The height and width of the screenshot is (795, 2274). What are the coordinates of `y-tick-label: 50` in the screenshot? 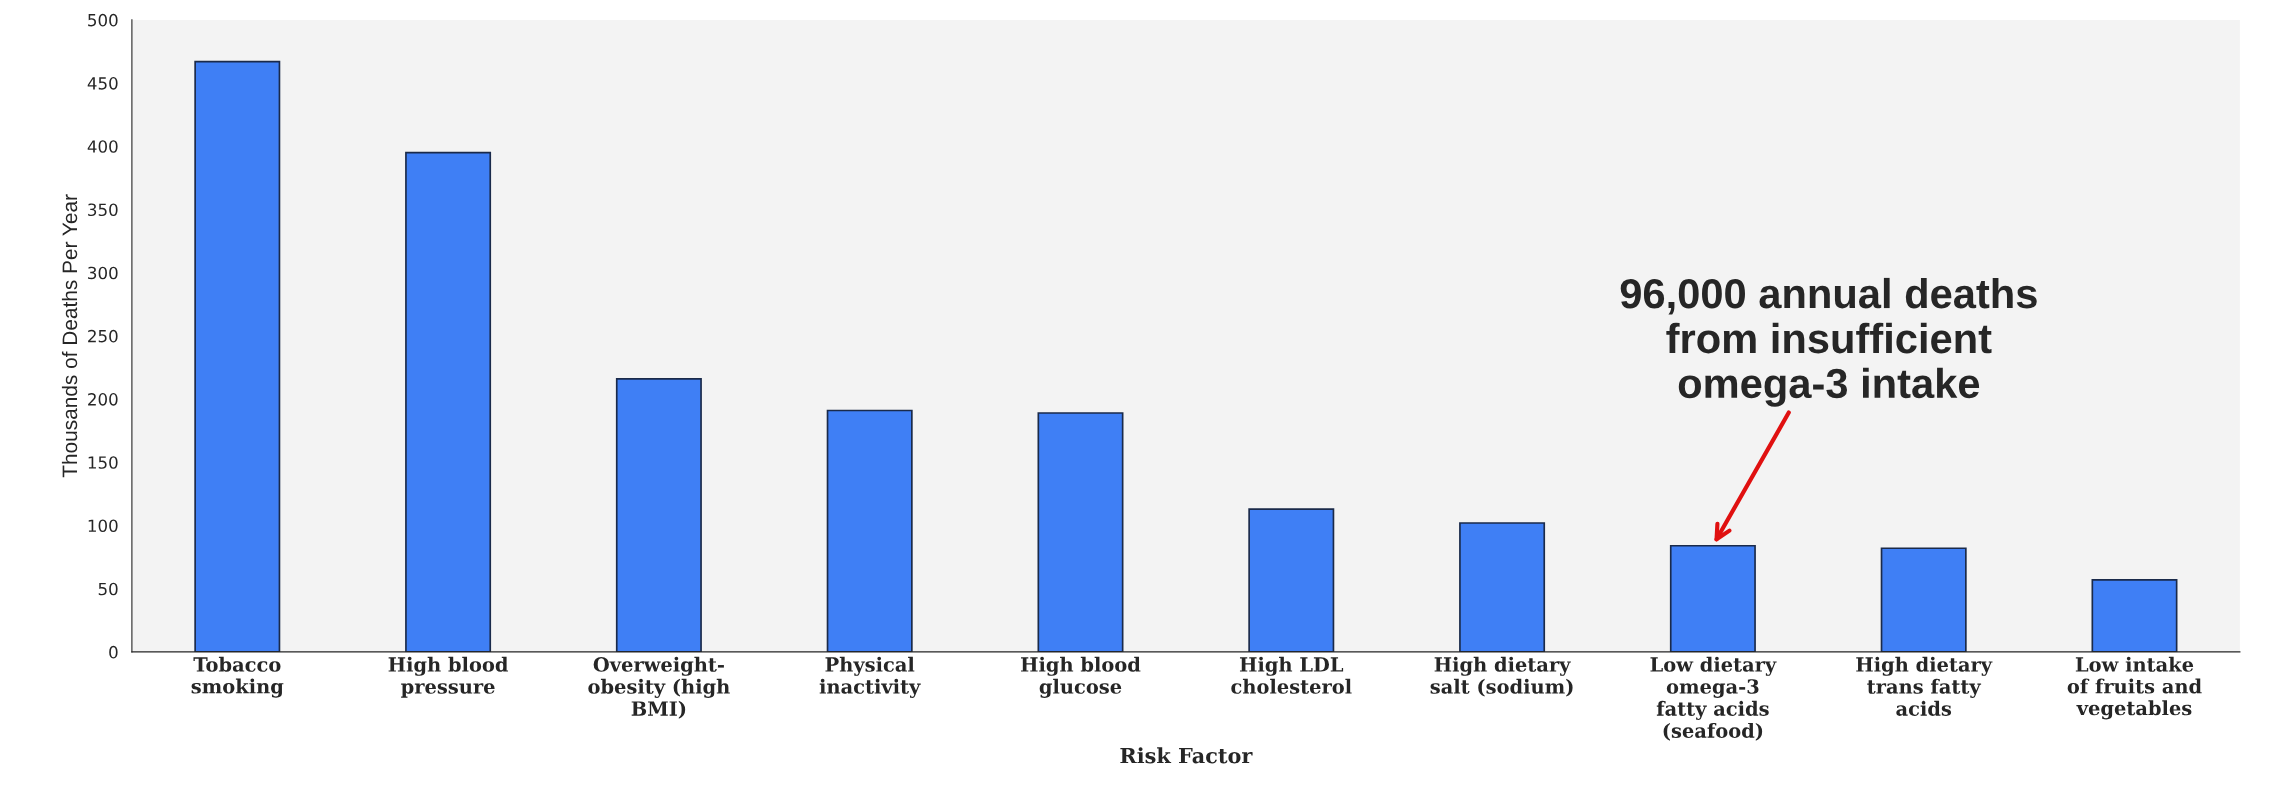 It's located at (108, 589).